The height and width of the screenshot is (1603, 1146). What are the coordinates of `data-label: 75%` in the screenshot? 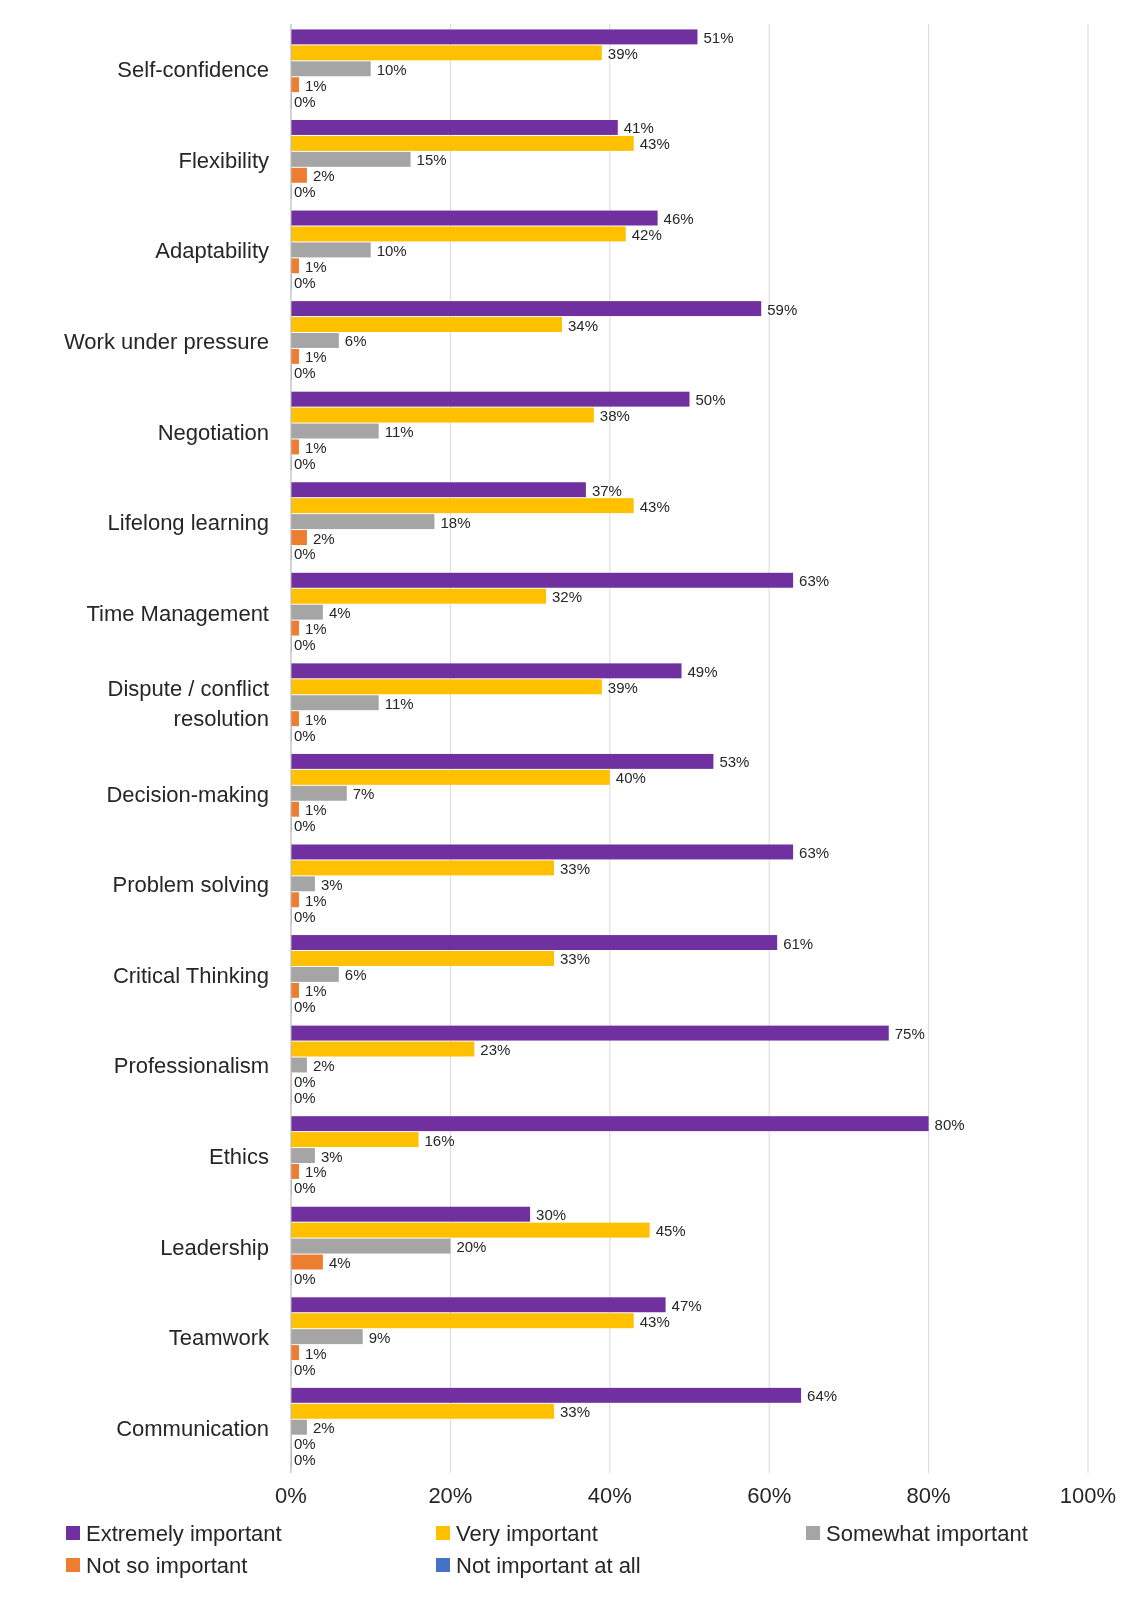 It's located at (909, 1034).